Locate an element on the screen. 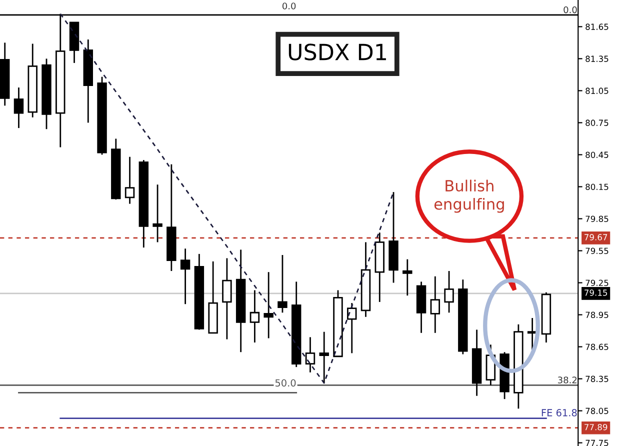 The height and width of the screenshot is (446, 625). annotation: 38.2 is located at coordinates (567, 380).